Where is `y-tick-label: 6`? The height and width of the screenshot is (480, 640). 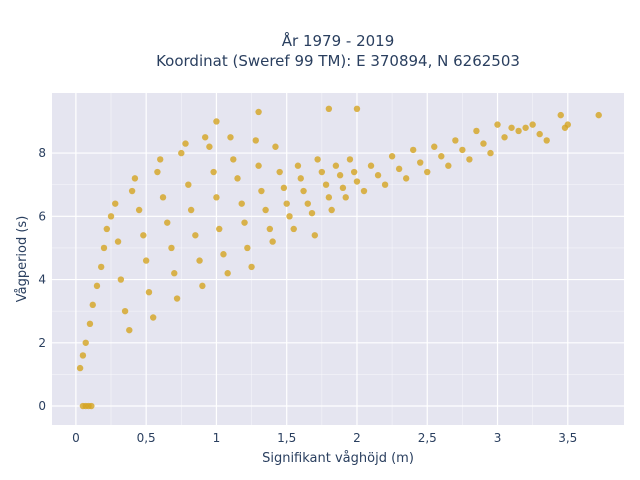
y-tick-label: 6 is located at coordinates (42, 216).